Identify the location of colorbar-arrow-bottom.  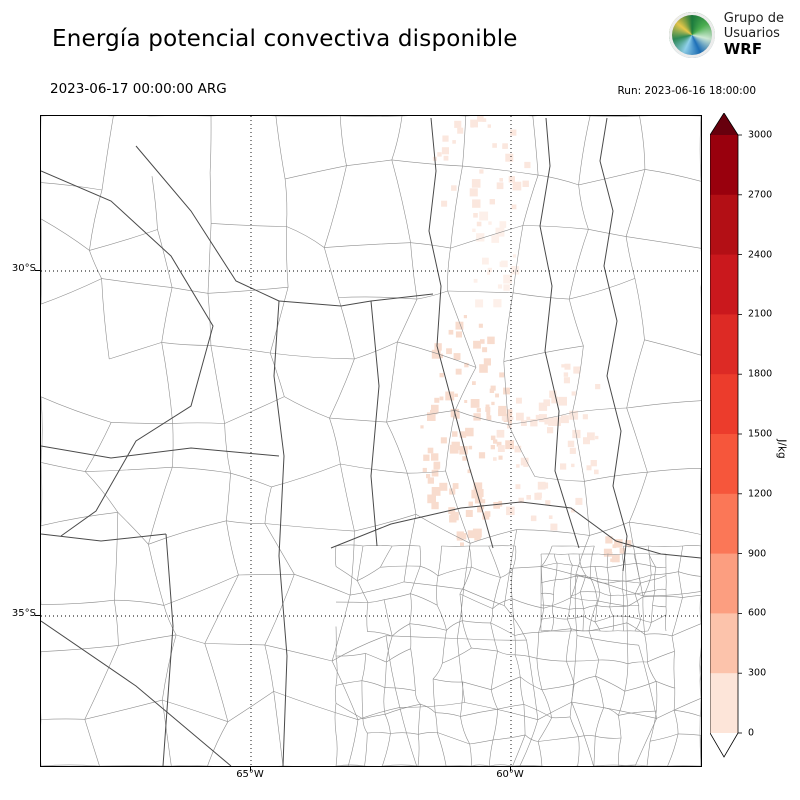
(724, 745).